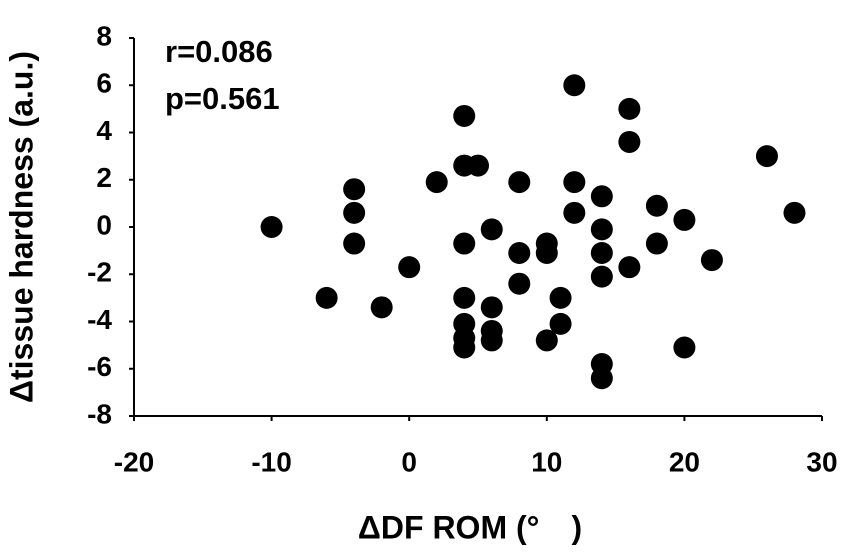 The width and height of the screenshot is (851, 557). What do you see at coordinates (271, 461) in the screenshot?
I see `x-tick-label: -10` at bounding box center [271, 461].